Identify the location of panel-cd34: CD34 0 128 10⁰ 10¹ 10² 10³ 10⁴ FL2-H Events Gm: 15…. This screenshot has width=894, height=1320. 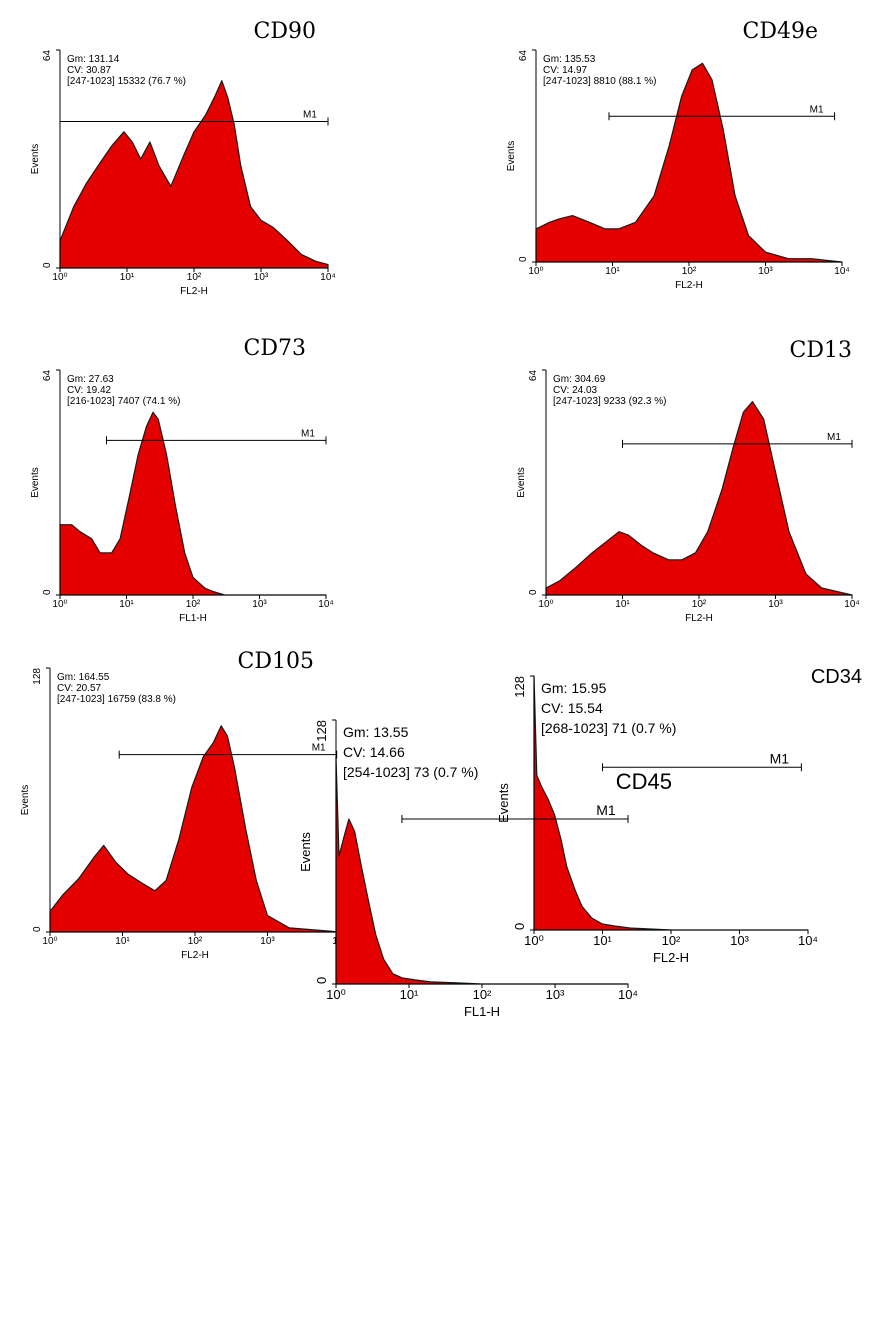
(679, 815).